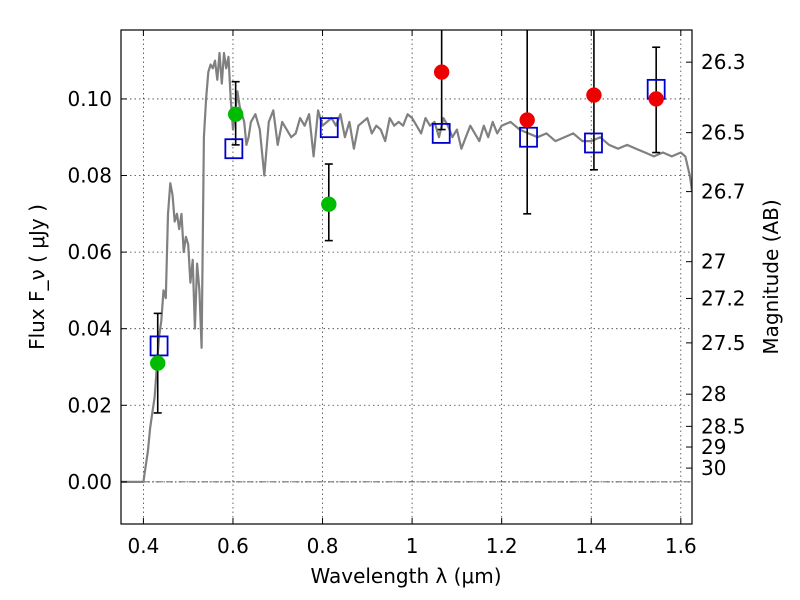 The width and height of the screenshot is (800, 600). I want to click on y-tick-label: 0.08, so click(89, 176).